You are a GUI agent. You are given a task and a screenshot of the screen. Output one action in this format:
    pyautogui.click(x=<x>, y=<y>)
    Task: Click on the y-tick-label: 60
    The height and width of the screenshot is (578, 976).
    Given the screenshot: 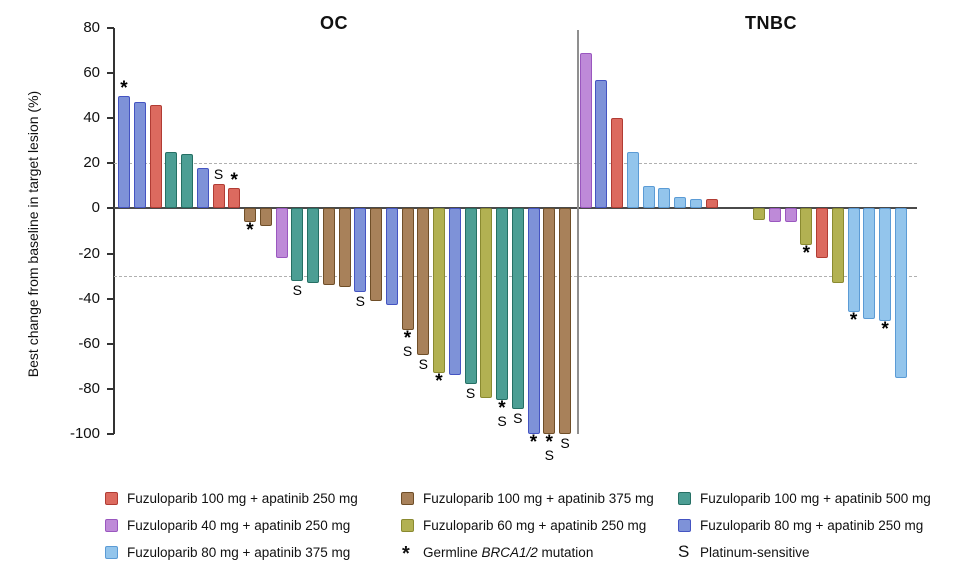 What is the action you would take?
    pyautogui.click(x=91, y=73)
    